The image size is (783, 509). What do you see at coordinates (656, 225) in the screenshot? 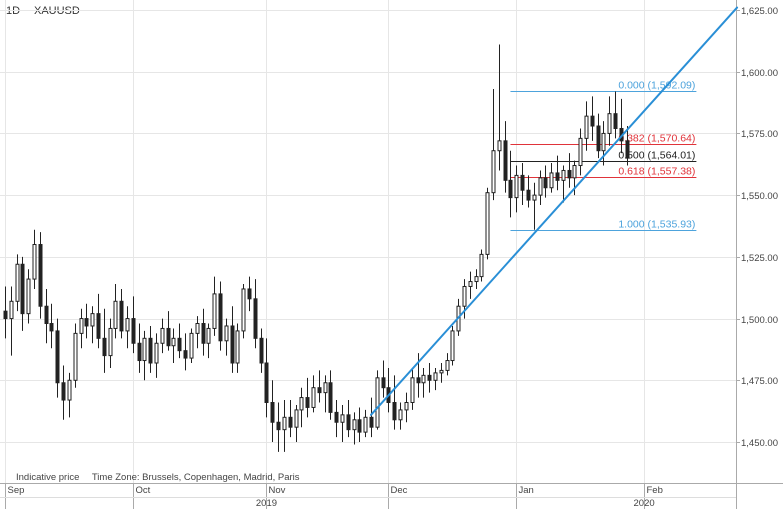
I see `fib-level-label: 1.000 (1,535.93)` at bounding box center [656, 225].